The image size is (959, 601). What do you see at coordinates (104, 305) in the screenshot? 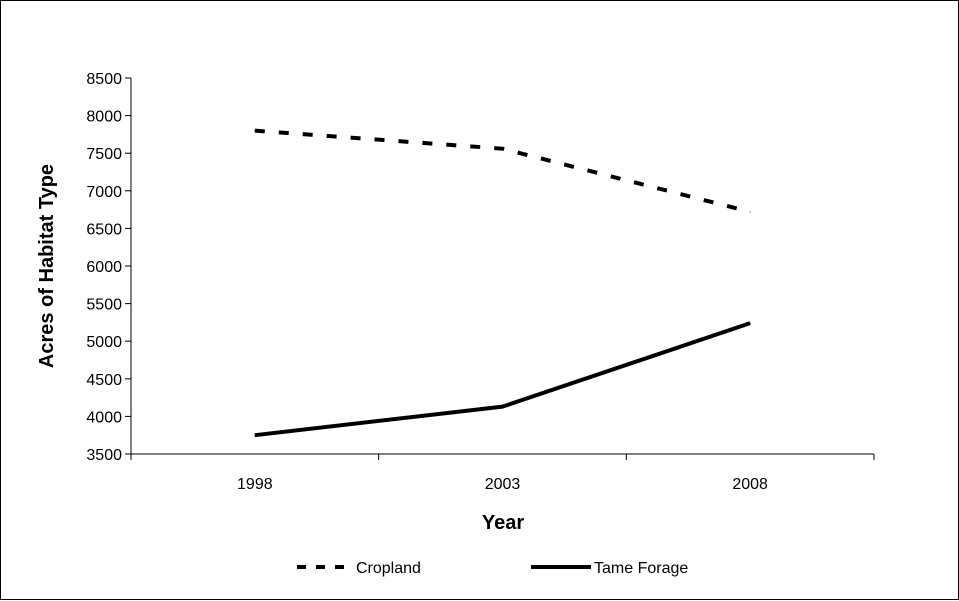
I see `y-tick-label: 5500` at bounding box center [104, 305].